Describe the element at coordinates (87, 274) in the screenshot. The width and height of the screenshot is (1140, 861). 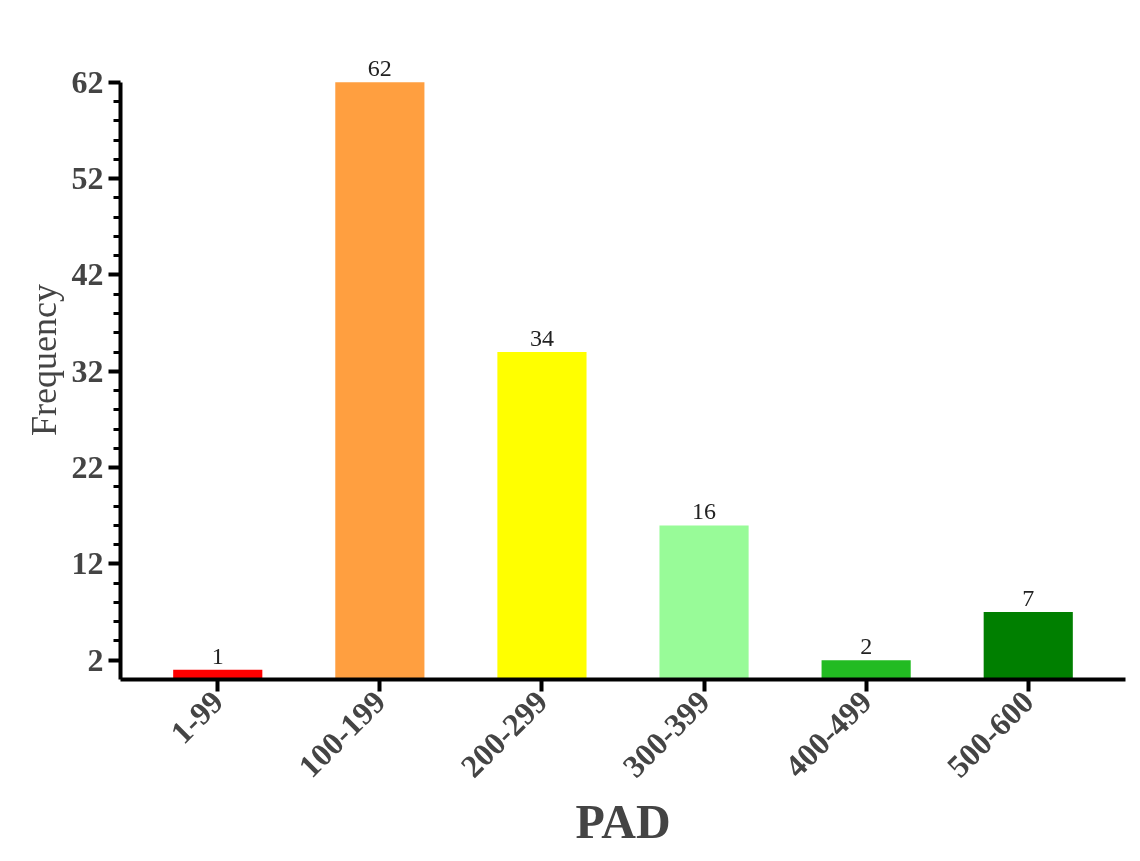
I see `y-tick-label: 42` at that location.